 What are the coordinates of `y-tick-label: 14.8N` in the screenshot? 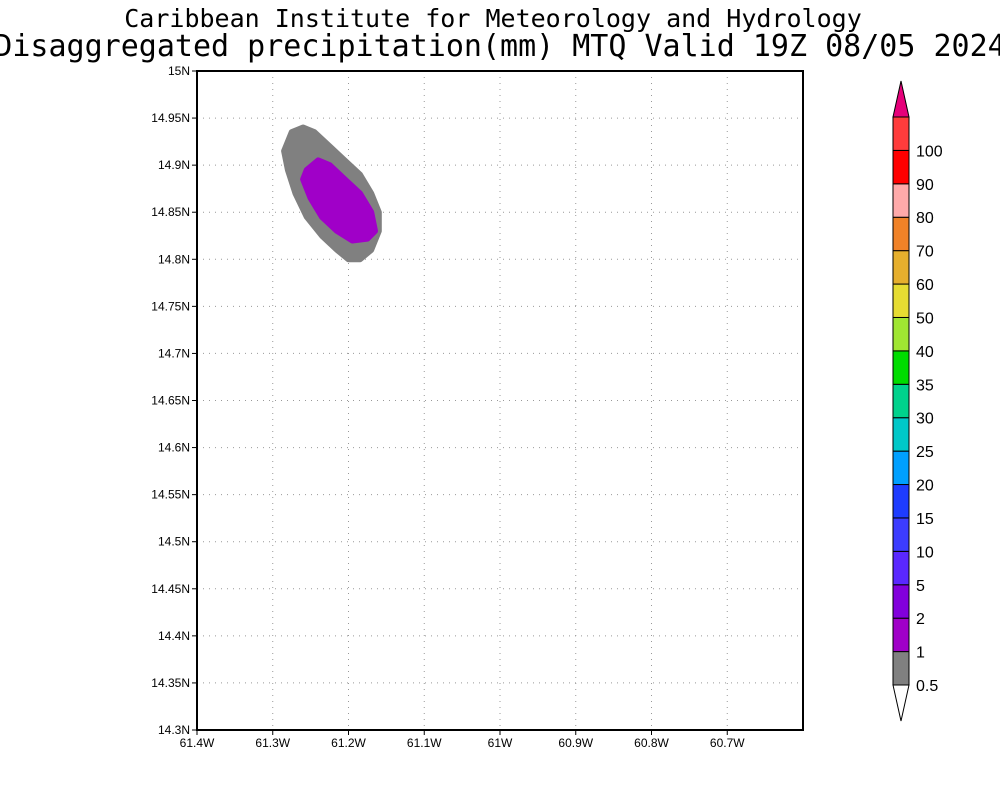 It's located at (174, 259).